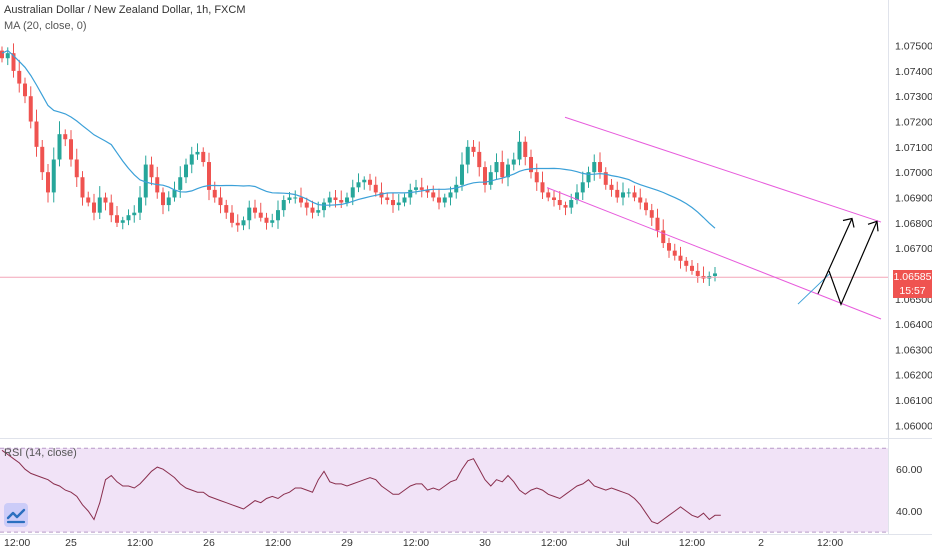 Image resolution: width=932 pixels, height=555 pixels. I want to click on rsi-band, so click(444, 490).